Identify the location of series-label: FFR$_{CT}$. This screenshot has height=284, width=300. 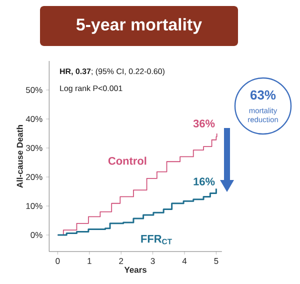
(156, 239).